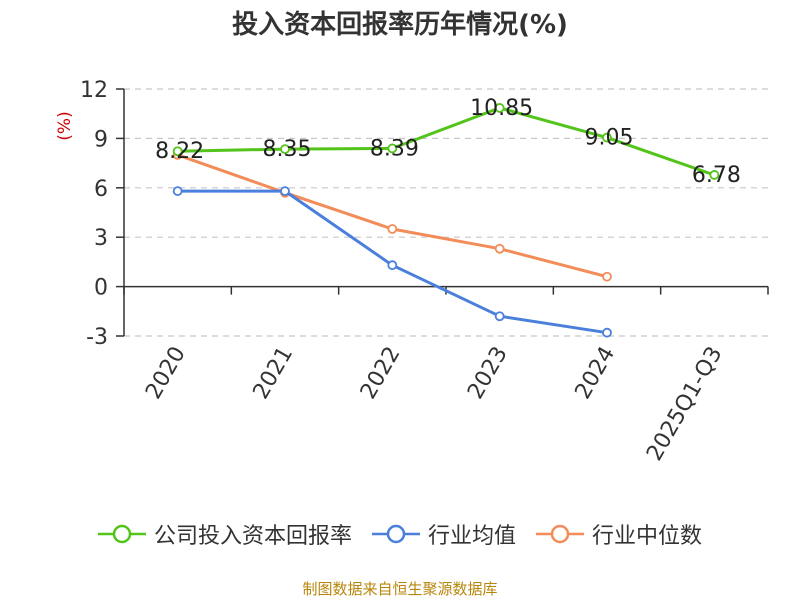 Image resolution: width=800 pixels, height=600 pixels. I want to click on chart-title: 投入资本回报率历年情况(%), so click(400, 25).